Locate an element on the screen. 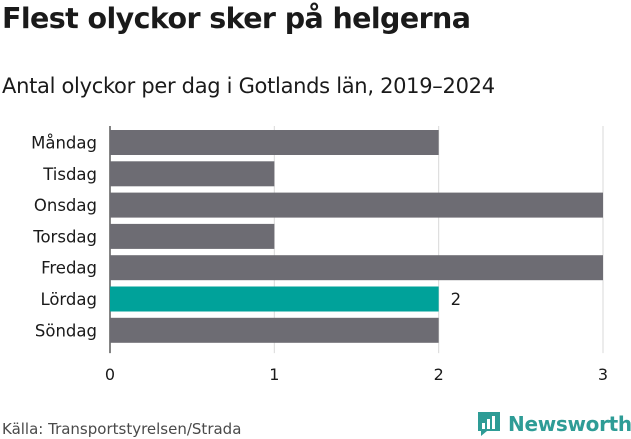 This screenshot has height=439, width=631. x-tick-label: 3 is located at coordinates (603, 374).